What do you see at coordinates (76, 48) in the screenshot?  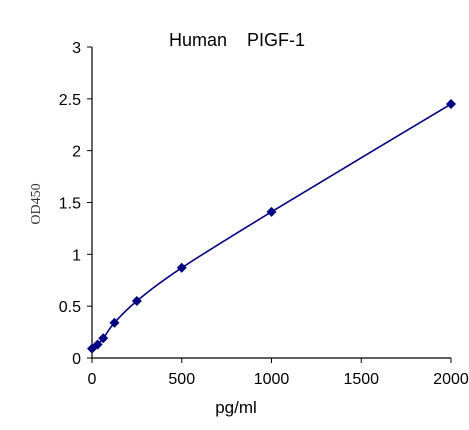 I see `y-tick-label: 3` at bounding box center [76, 48].